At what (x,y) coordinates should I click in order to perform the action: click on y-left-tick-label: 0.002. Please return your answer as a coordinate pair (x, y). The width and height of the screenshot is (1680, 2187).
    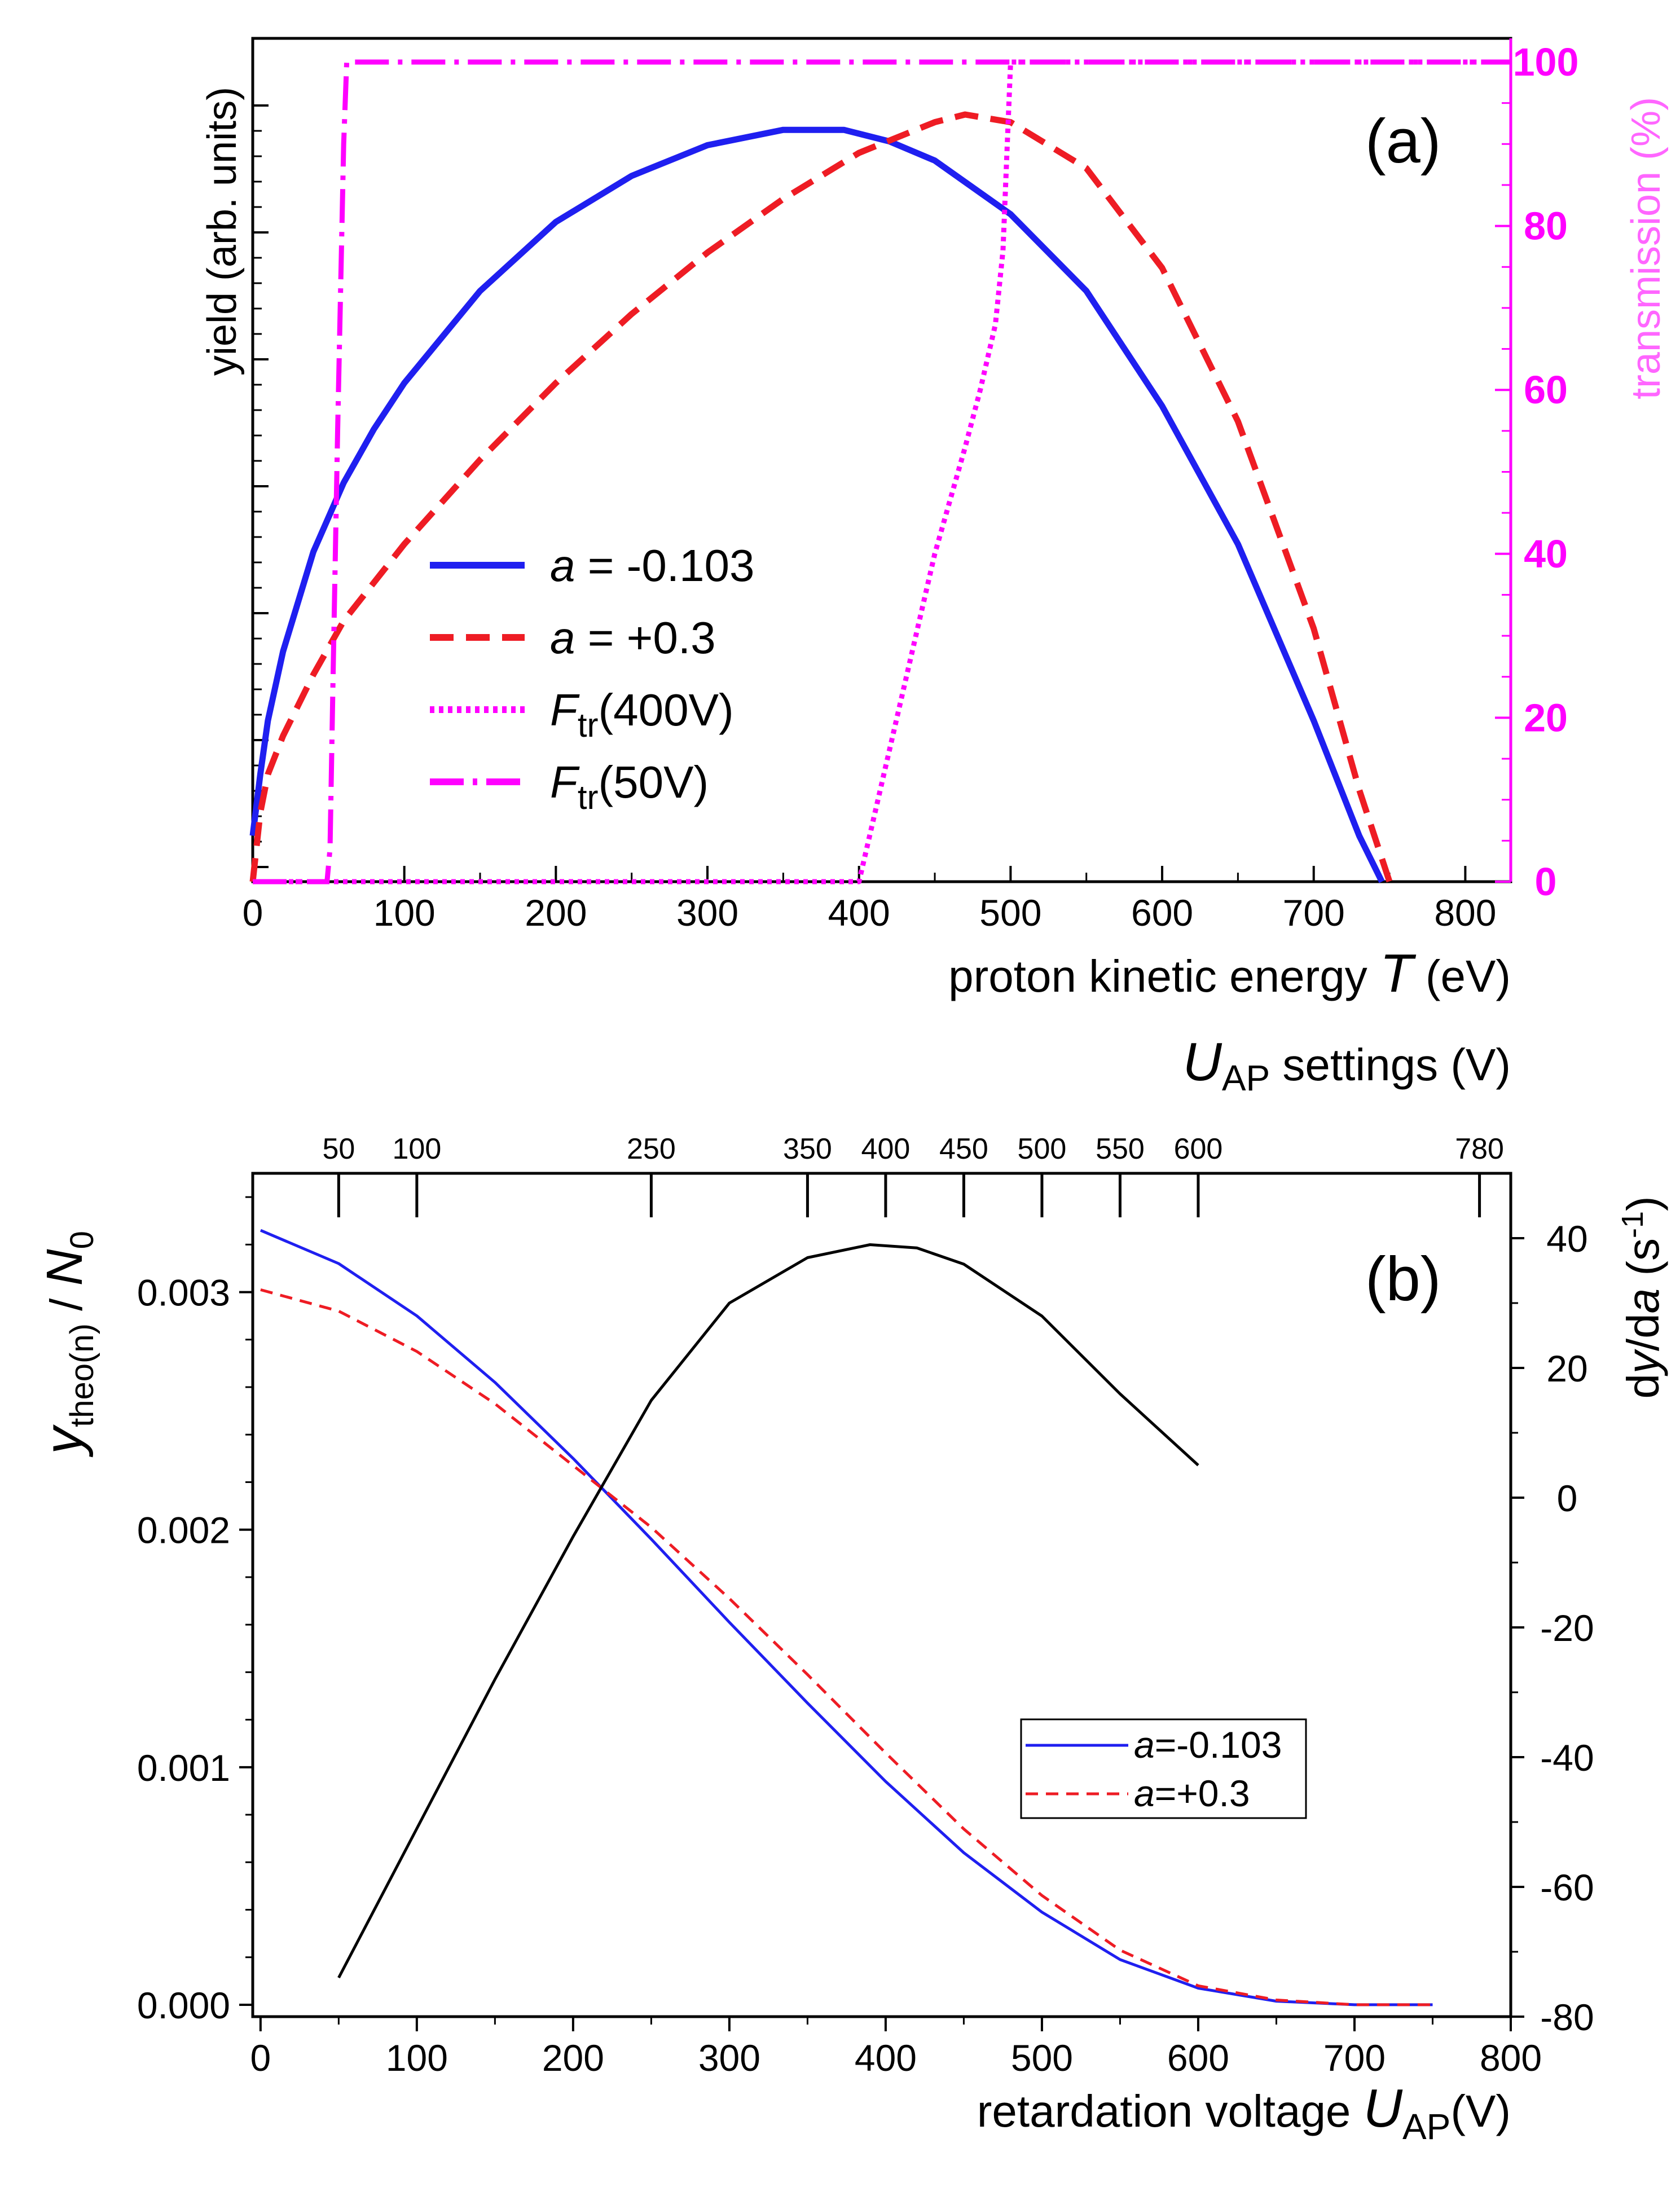
    Looking at the image, I should click on (183, 1530).